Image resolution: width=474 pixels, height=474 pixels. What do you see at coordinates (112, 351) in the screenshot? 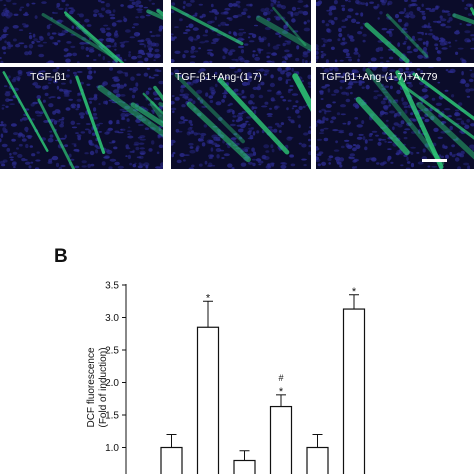
I see `y-tick-label: 2.5` at bounding box center [112, 351].